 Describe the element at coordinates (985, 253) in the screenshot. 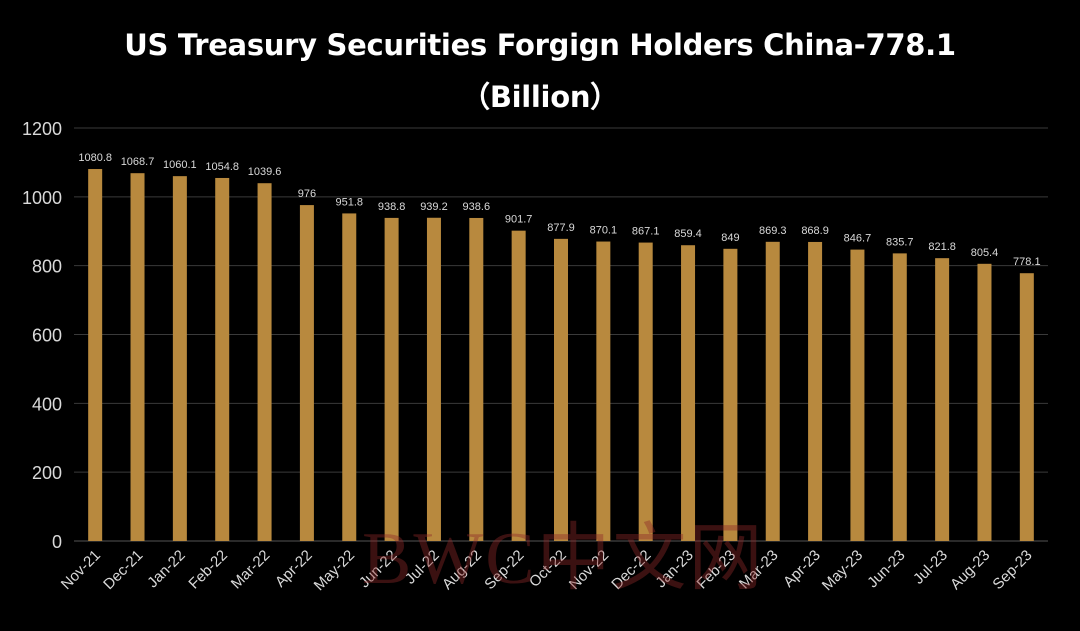

I see `data-label: 805.4` at that location.